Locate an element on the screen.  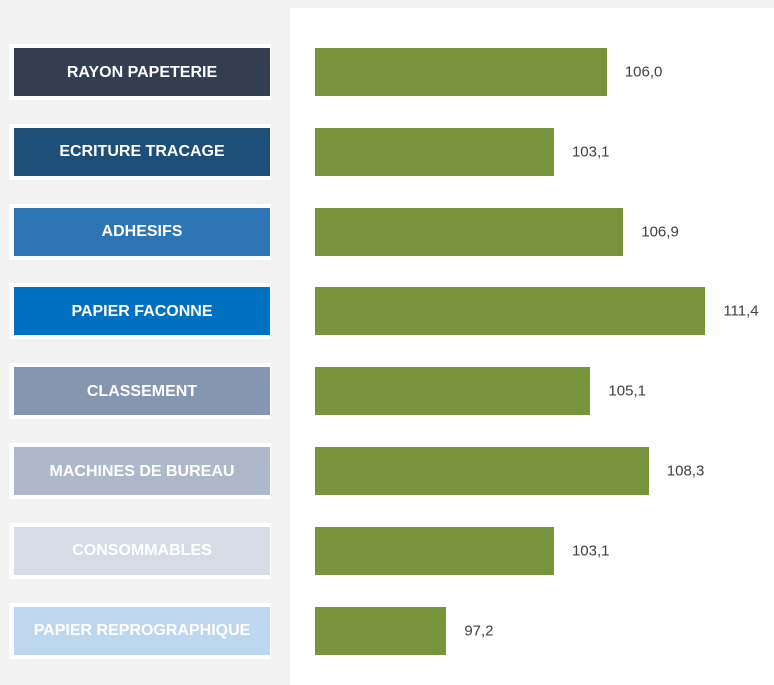
value-label: 108,3 is located at coordinates (685, 471).